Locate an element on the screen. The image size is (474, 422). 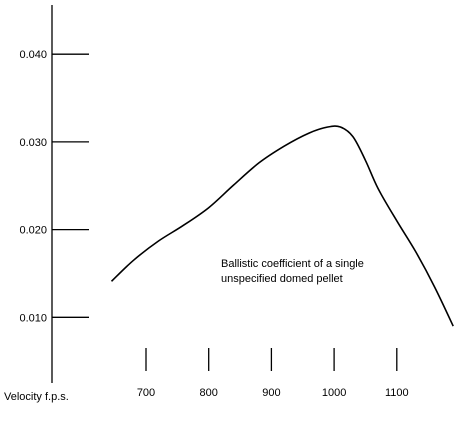
annotation-line-2: unspecified domed pellet is located at coordinates (282, 279).